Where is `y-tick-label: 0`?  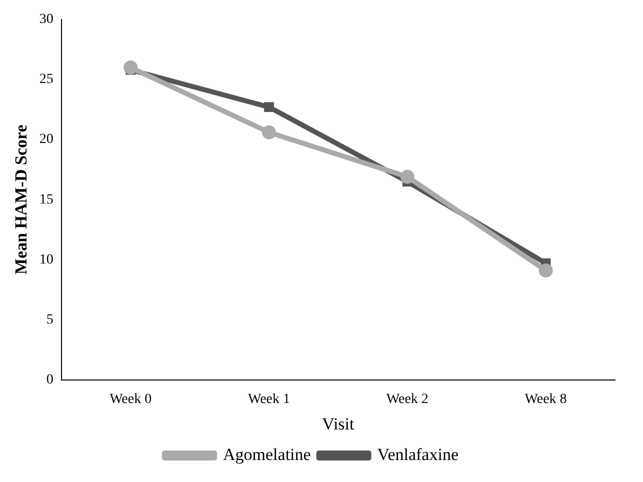
y-tick-label: 0 is located at coordinates (50, 380).